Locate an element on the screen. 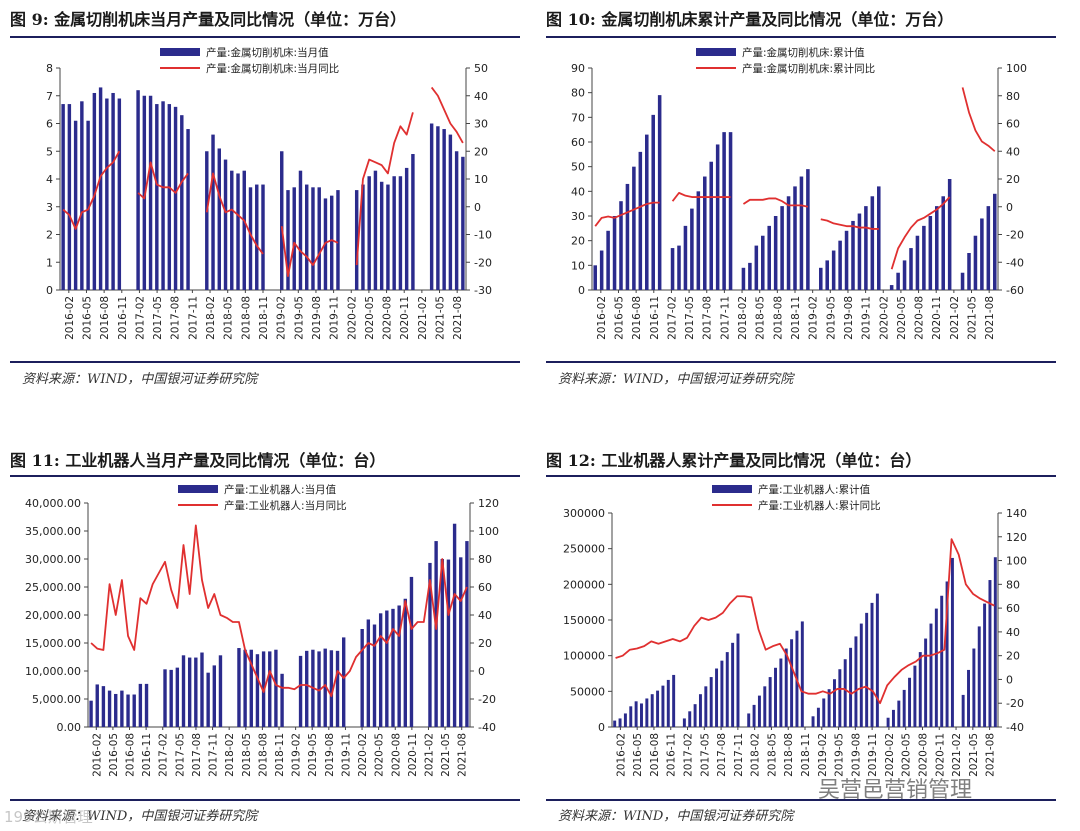 This screenshot has height=831, width=1080. x-tick-label: 2019-11 is located at coordinates (873, 755).